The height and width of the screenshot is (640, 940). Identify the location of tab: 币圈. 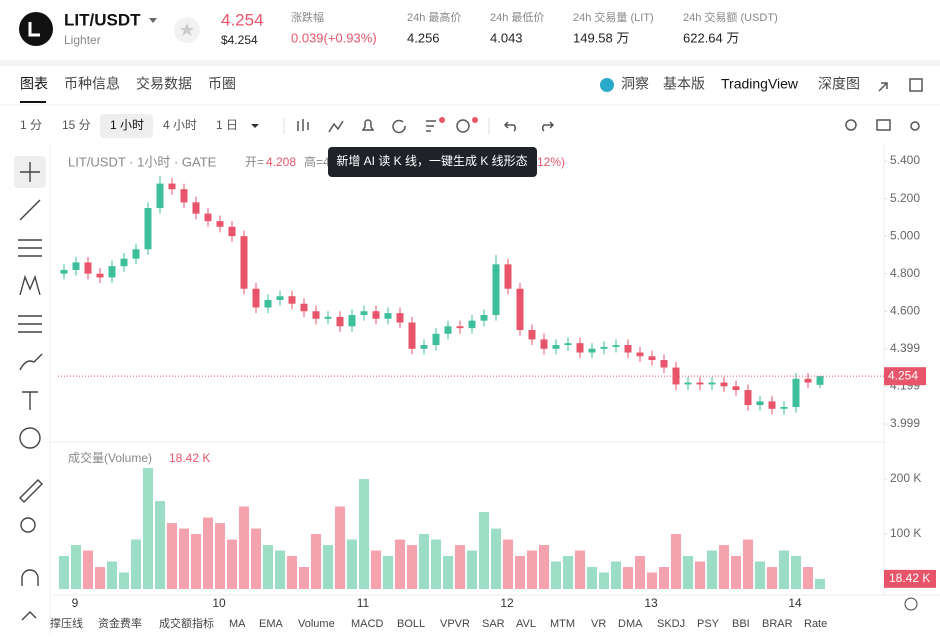
(222, 84).